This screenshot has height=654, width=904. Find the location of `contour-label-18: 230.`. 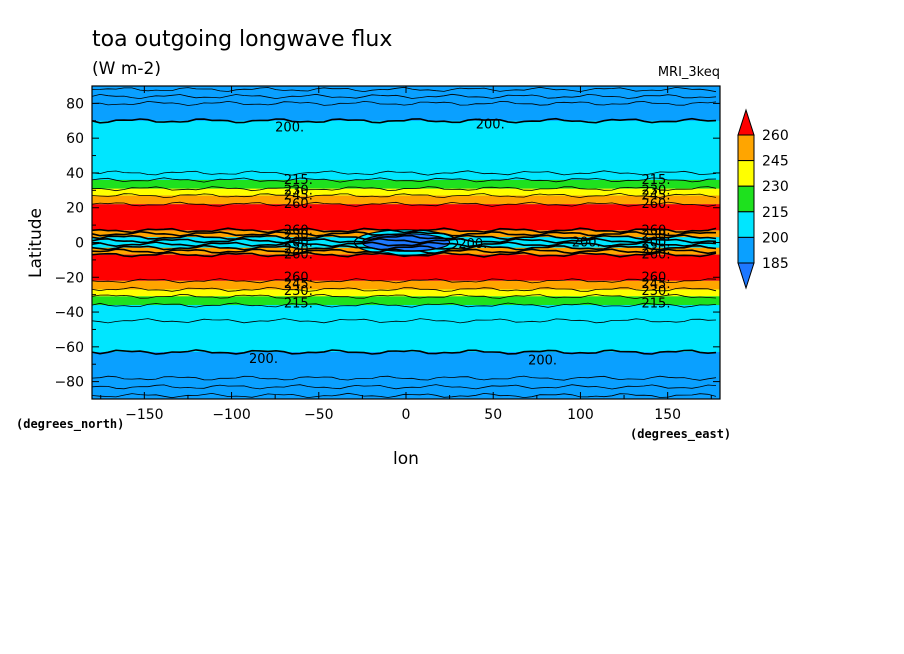

contour-label-18: 230. is located at coordinates (656, 249).